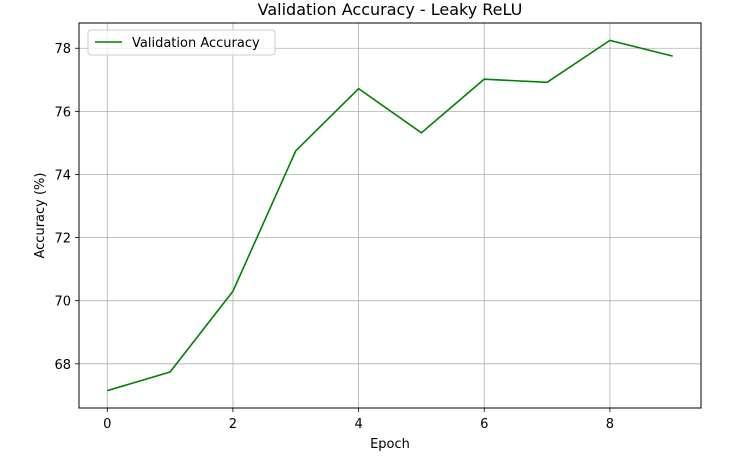  What do you see at coordinates (196, 43) in the screenshot?
I see `legend-entry-validation-accuracy: Validation Accuracy` at bounding box center [196, 43].